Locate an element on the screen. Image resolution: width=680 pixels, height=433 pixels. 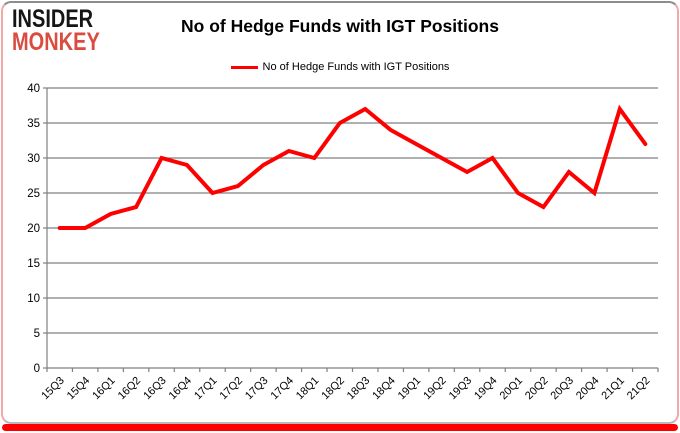
x-axis-label: 17Q3 is located at coordinates (257, 389).